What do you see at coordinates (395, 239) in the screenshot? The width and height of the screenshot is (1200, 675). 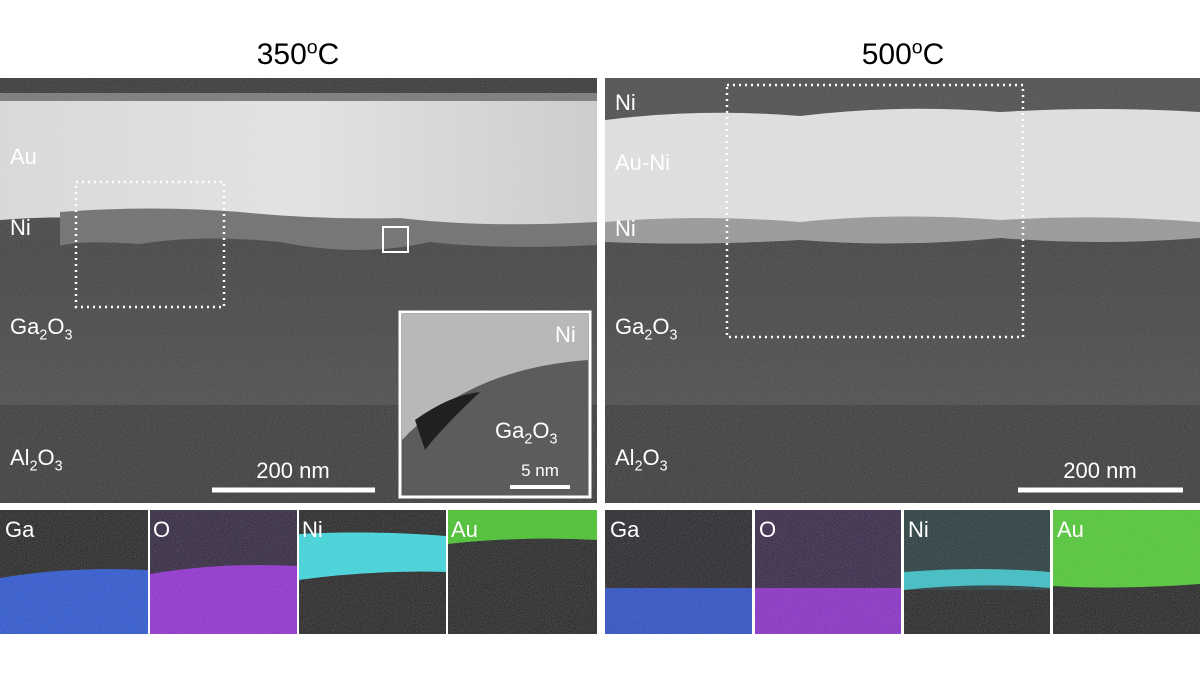 I see `inset-marker` at bounding box center [395, 239].